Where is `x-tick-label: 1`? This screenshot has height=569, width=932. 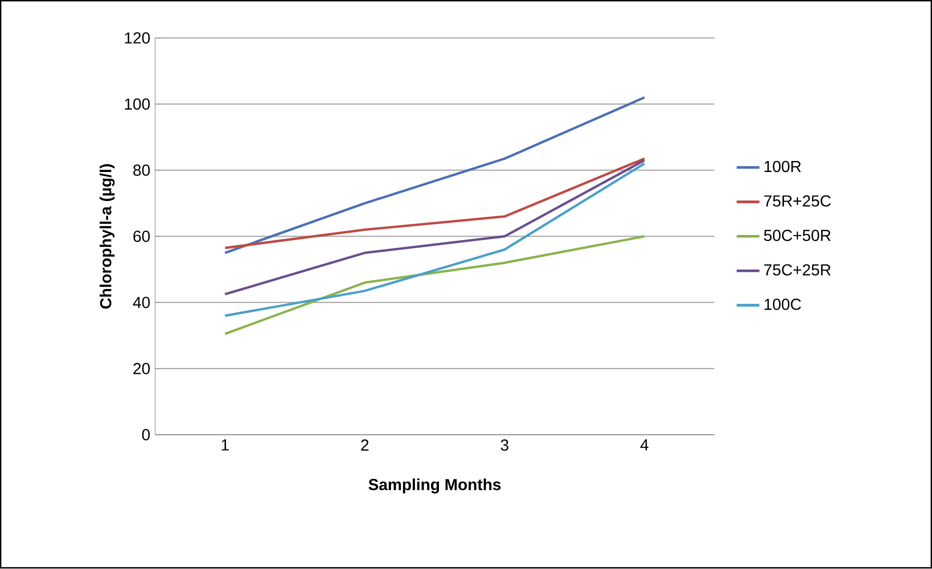 x-tick-label: 1 is located at coordinates (225, 445).